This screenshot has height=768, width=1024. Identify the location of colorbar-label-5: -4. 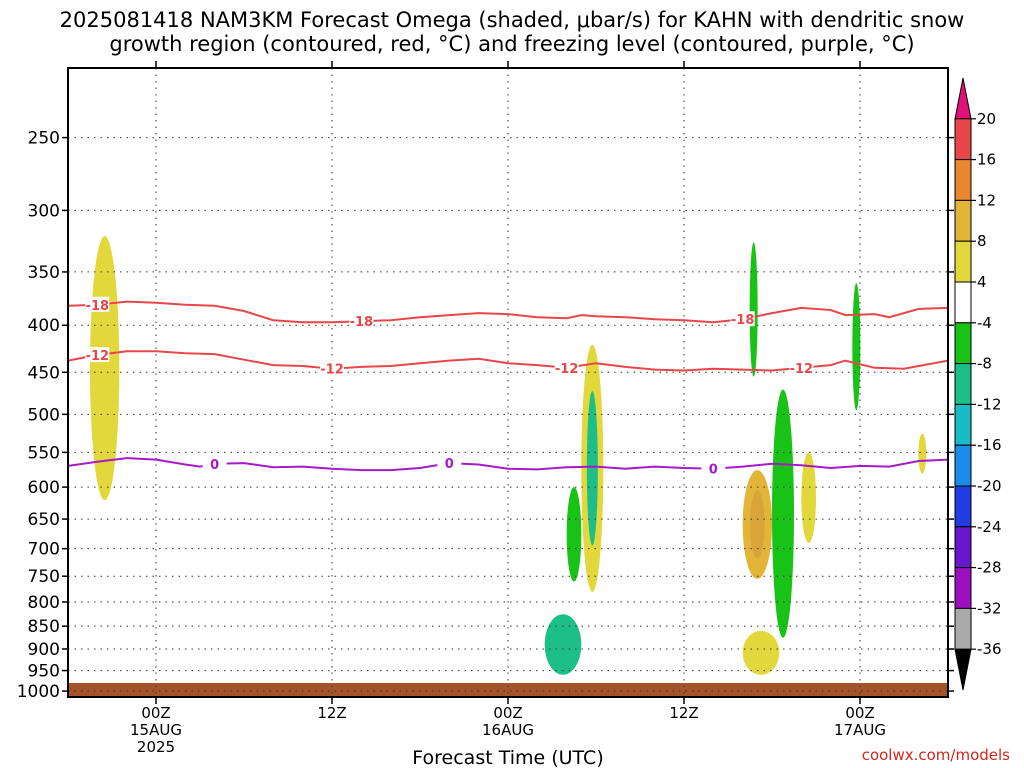
(984, 323).